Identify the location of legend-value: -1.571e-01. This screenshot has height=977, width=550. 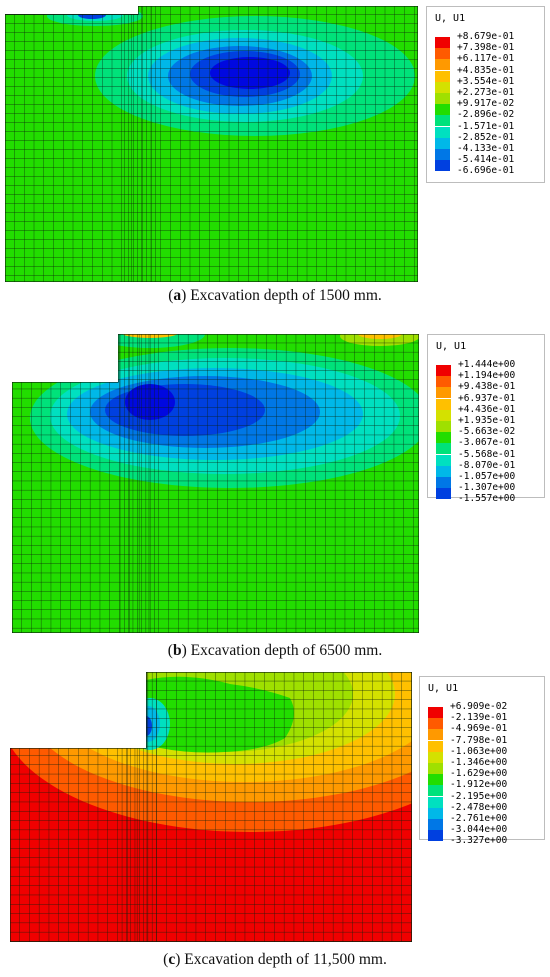
(486, 126).